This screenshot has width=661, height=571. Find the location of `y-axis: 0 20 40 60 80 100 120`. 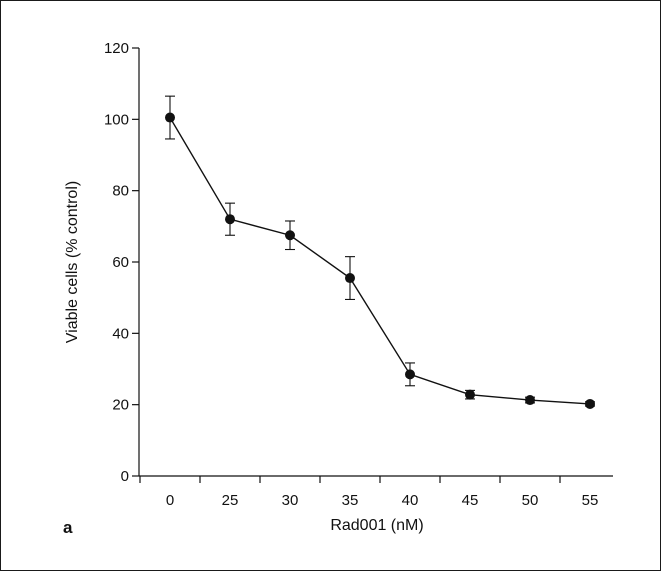

y-axis: 0 20 40 60 80 100 120 is located at coordinates (122, 262).